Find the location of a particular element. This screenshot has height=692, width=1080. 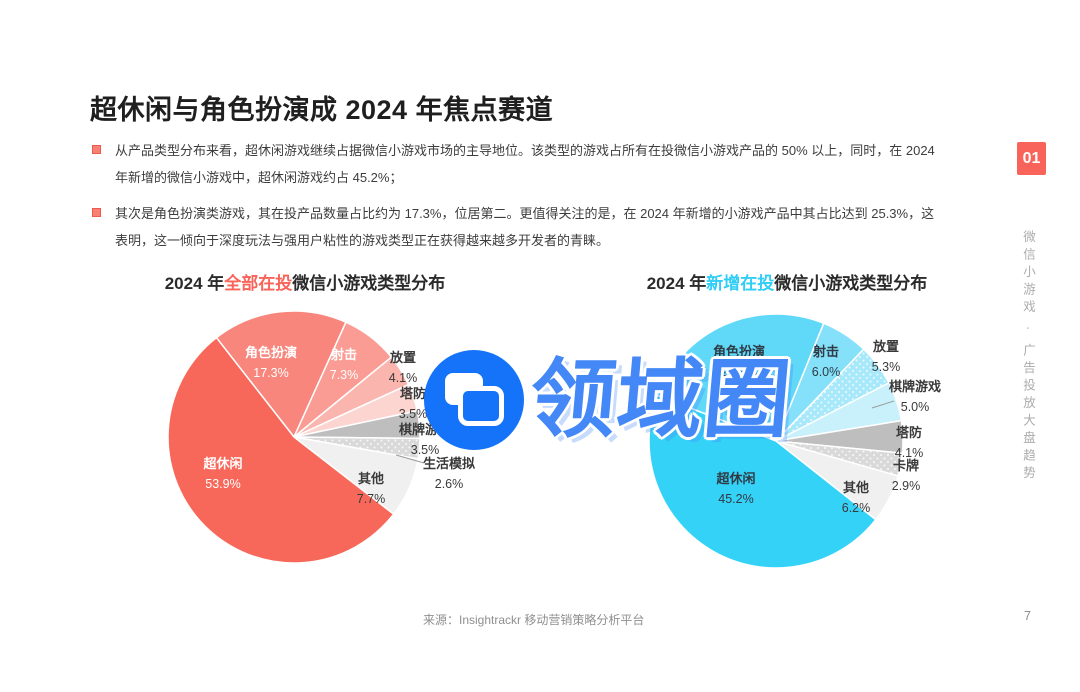

source-text: 来源：Insightrackr 移动营销策略分析平台 is located at coordinates (534, 620).